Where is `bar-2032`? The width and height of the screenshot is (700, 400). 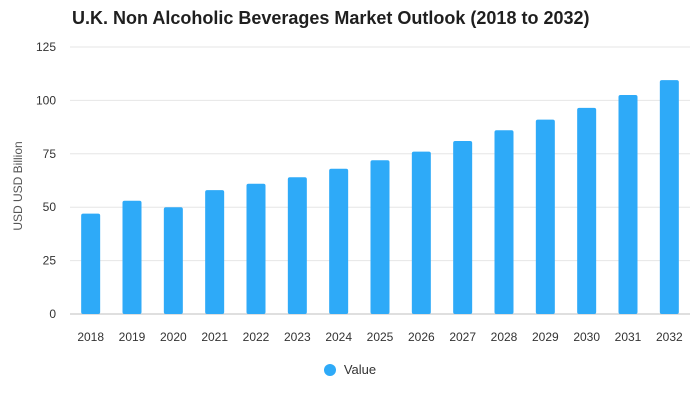
bar-2032 is located at coordinates (669, 197).